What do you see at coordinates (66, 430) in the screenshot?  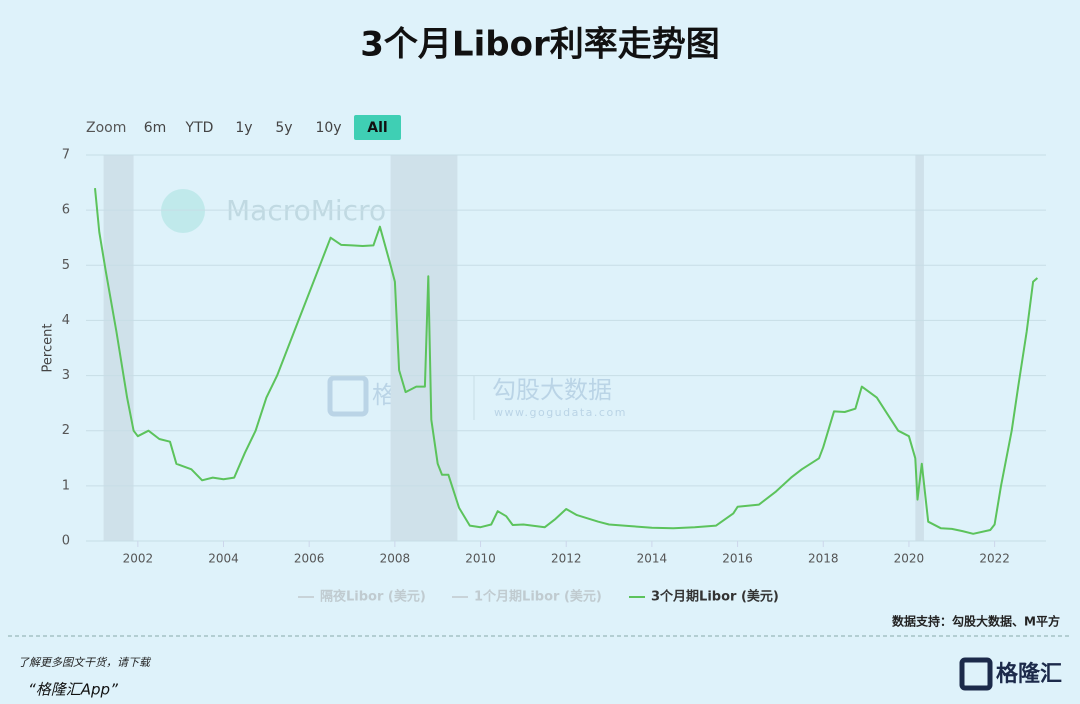 I see `y-tick-label: 2` at bounding box center [66, 430].